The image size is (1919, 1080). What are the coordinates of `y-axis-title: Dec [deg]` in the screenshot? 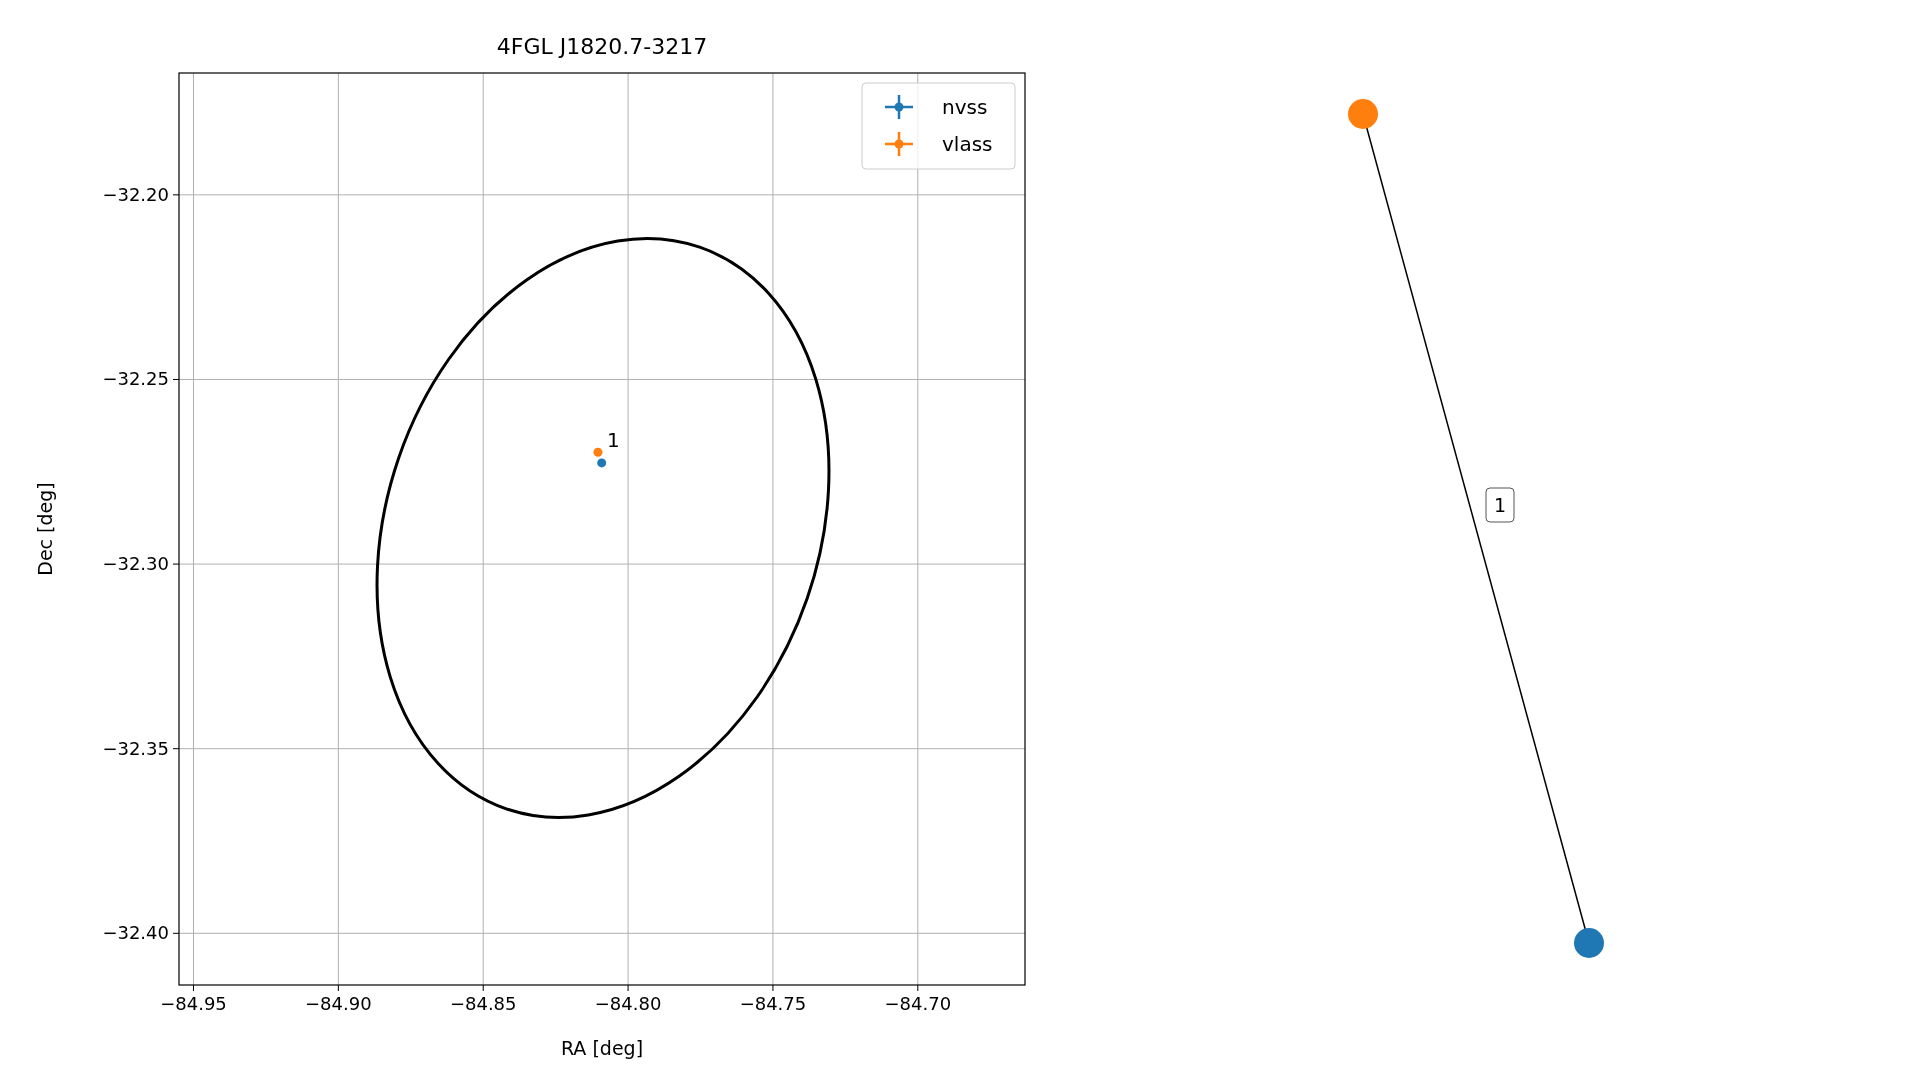 It's located at (45, 529).